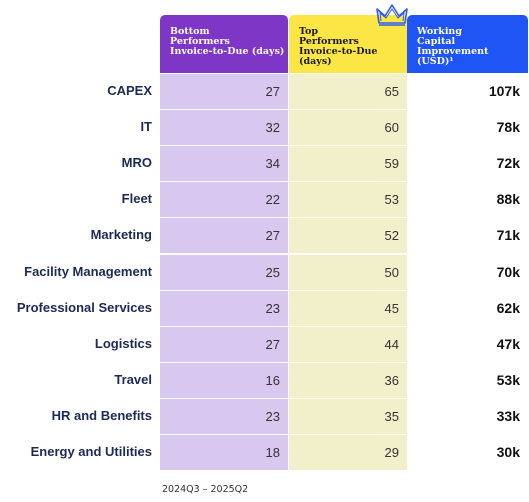 The height and width of the screenshot is (502, 529). What do you see at coordinates (136, 162) in the screenshot?
I see `row-label: MRO` at bounding box center [136, 162].